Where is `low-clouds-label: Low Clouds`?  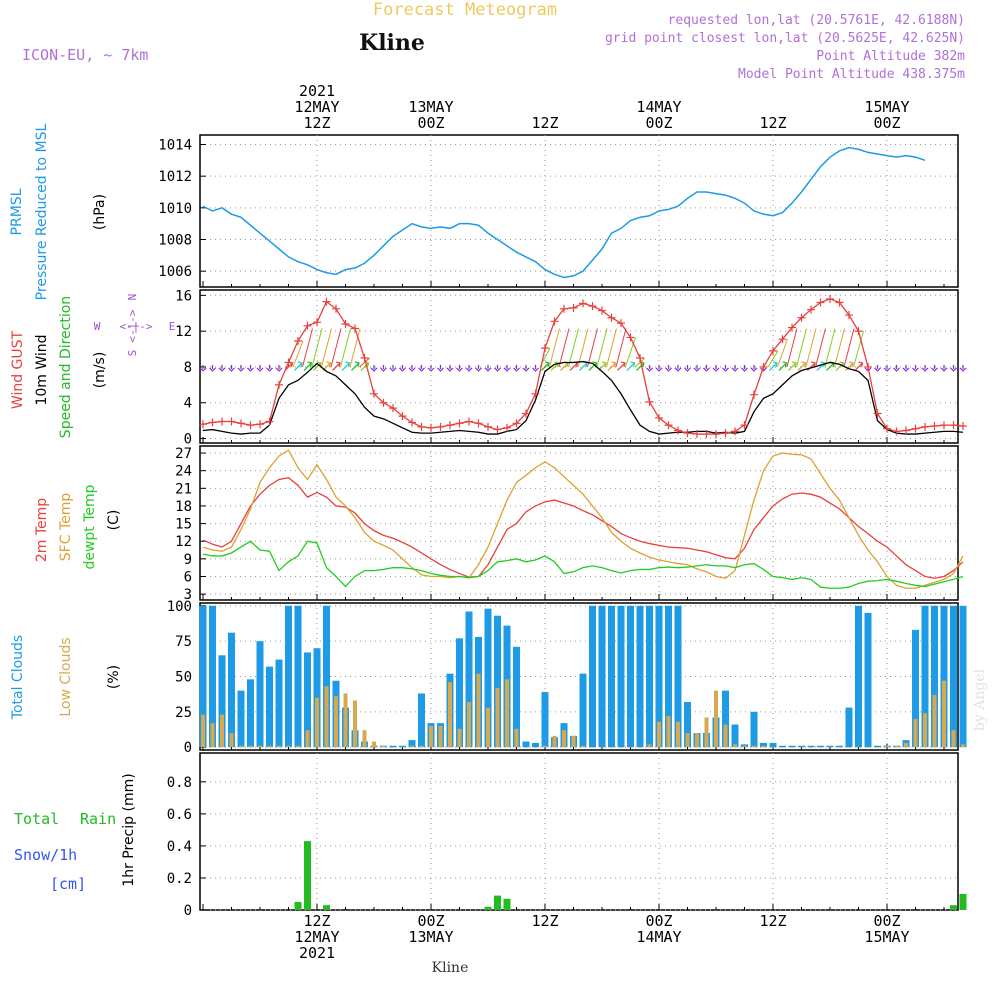
low-clouds-label: Low Clouds is located at coordinates (66, 676).